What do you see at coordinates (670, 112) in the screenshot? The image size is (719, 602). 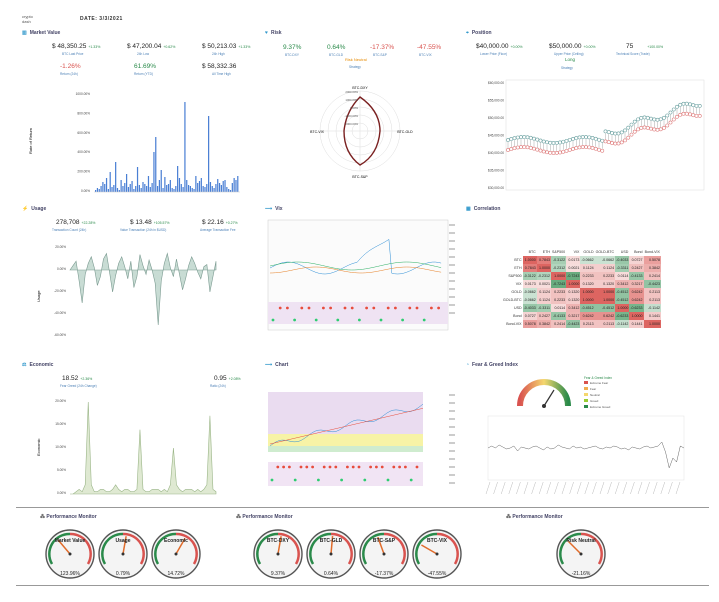 I see `upper-band-point` at bounding box center [670, 112].